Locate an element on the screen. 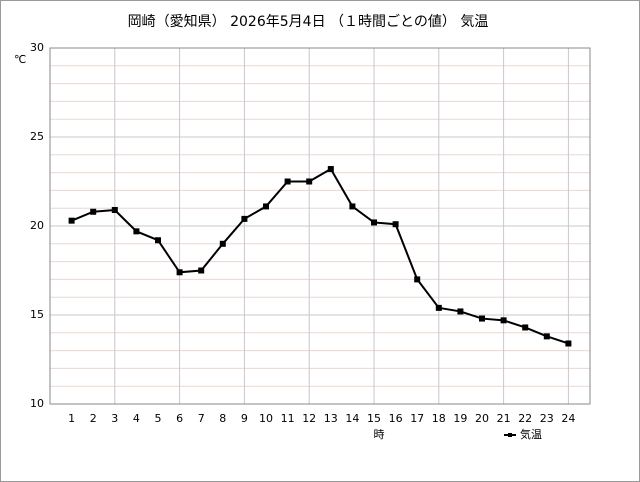 The width and height of the screenshot is (640, 482). x-tick-label: 7 is located at coordinates (201, 418).